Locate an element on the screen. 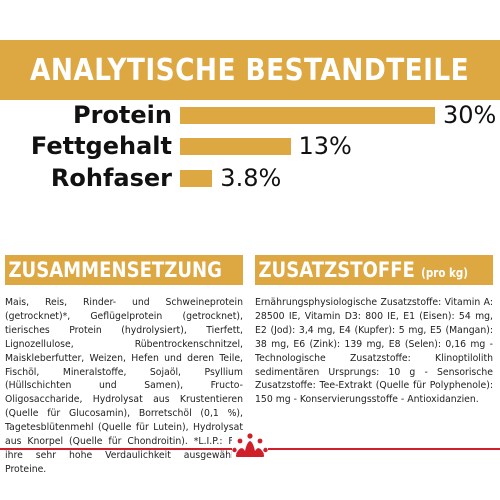  additives-header: ZUSATZSTOFFE (pro kg) is located at coordinates (374, 270).